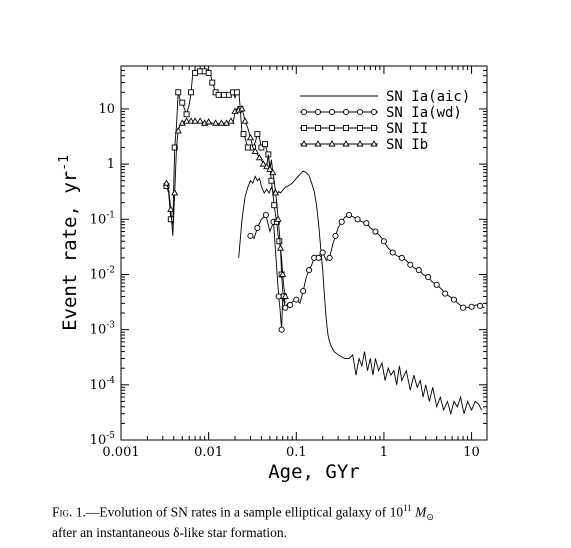 The width and height of the screenshot is (571, 548). Describe the element at coordinates (208, 452) in the screenshot. I see `x-tick-label: 0.01` at that location.